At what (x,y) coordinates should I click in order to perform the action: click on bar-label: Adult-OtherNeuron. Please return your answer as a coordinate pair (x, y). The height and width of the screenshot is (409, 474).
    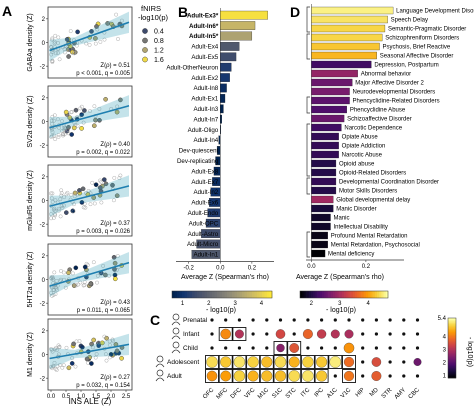
    Looking at the image, I should click on (192, 67).